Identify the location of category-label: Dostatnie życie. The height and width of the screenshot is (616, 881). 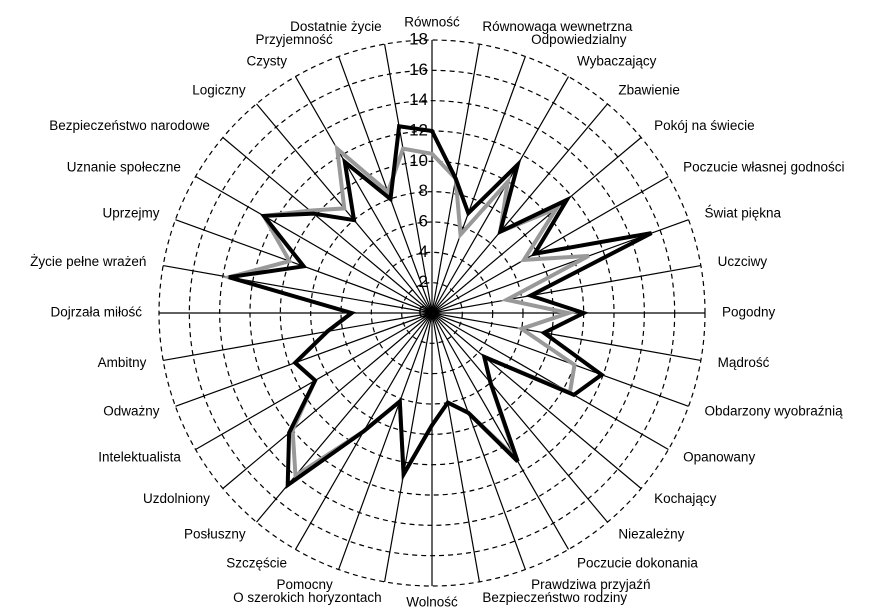
(336, 26).